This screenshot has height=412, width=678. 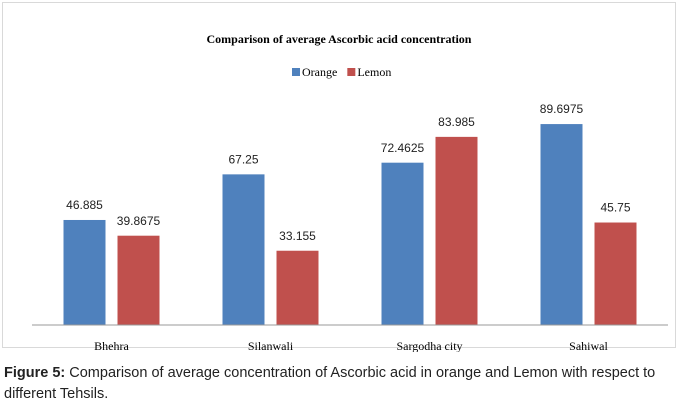 What do you see at coordinates (139, 221) in the screenshot?
I see `data-label: 39.8675` at bounding box center [139, 221].